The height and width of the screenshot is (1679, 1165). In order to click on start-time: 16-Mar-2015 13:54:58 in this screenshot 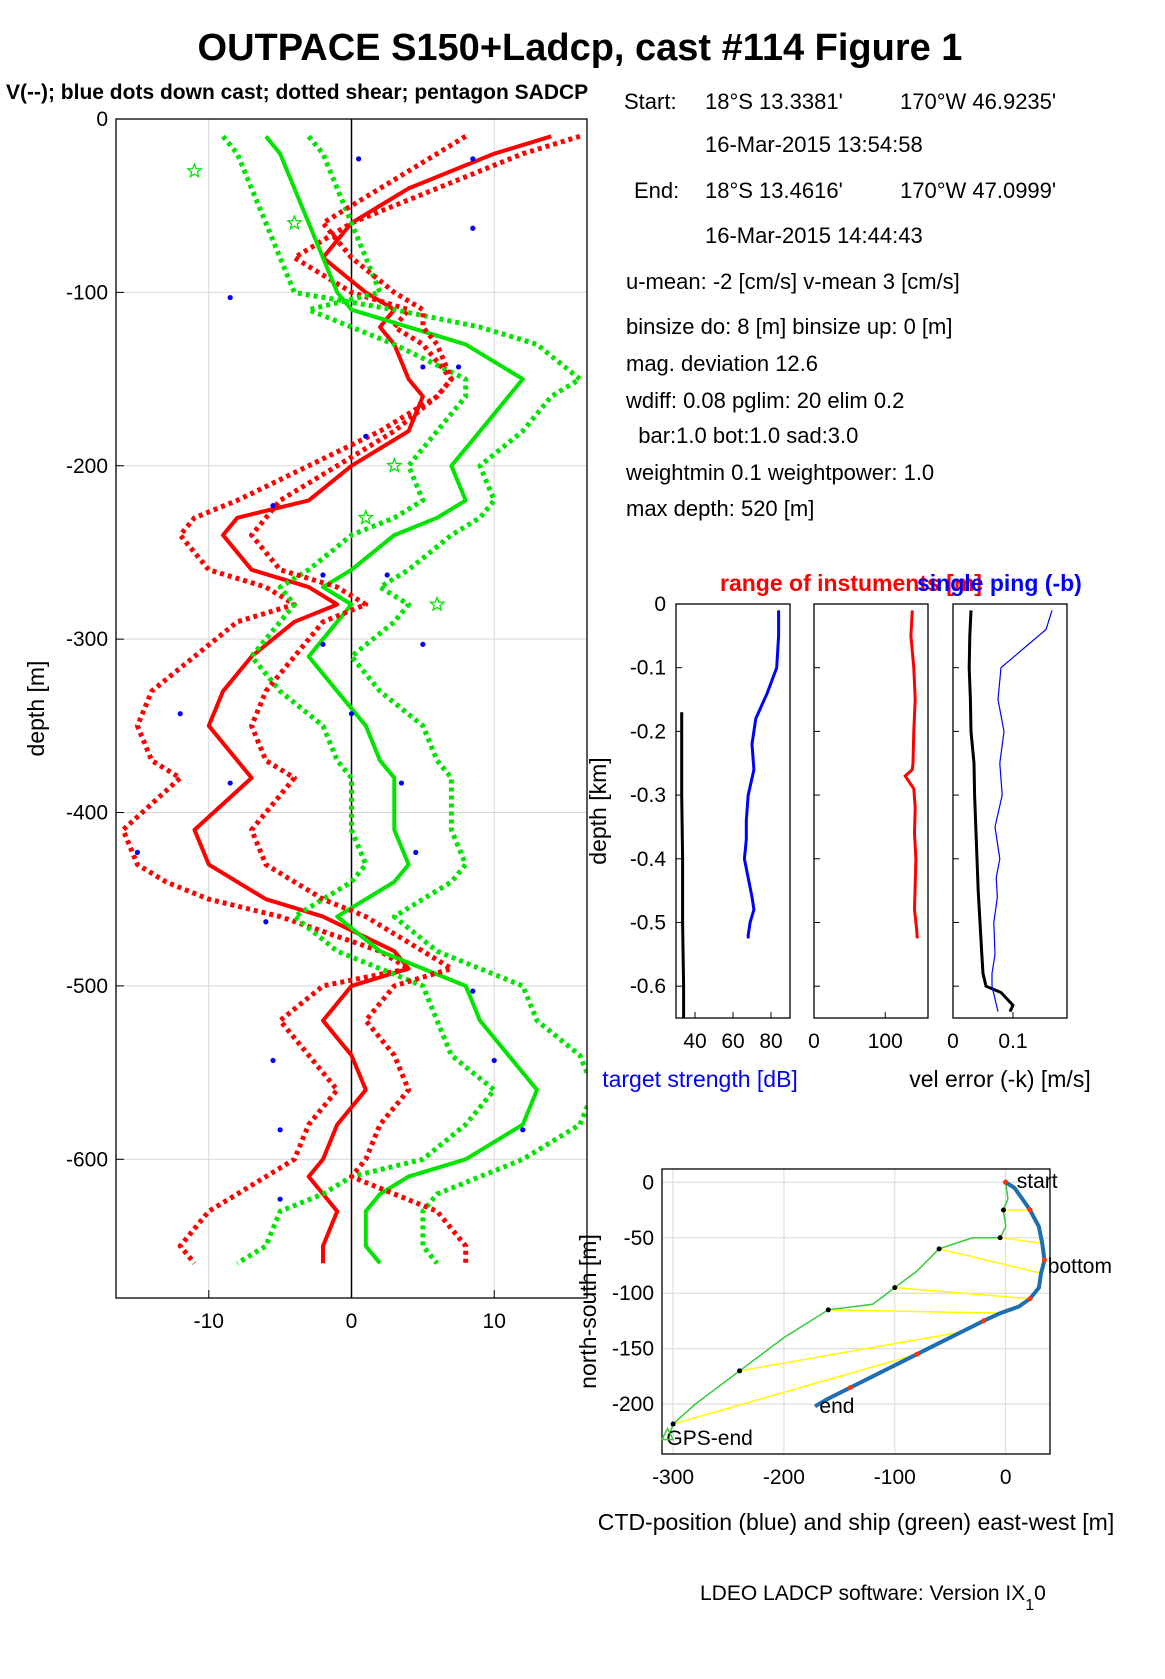, I will do `click(814, 144)`.